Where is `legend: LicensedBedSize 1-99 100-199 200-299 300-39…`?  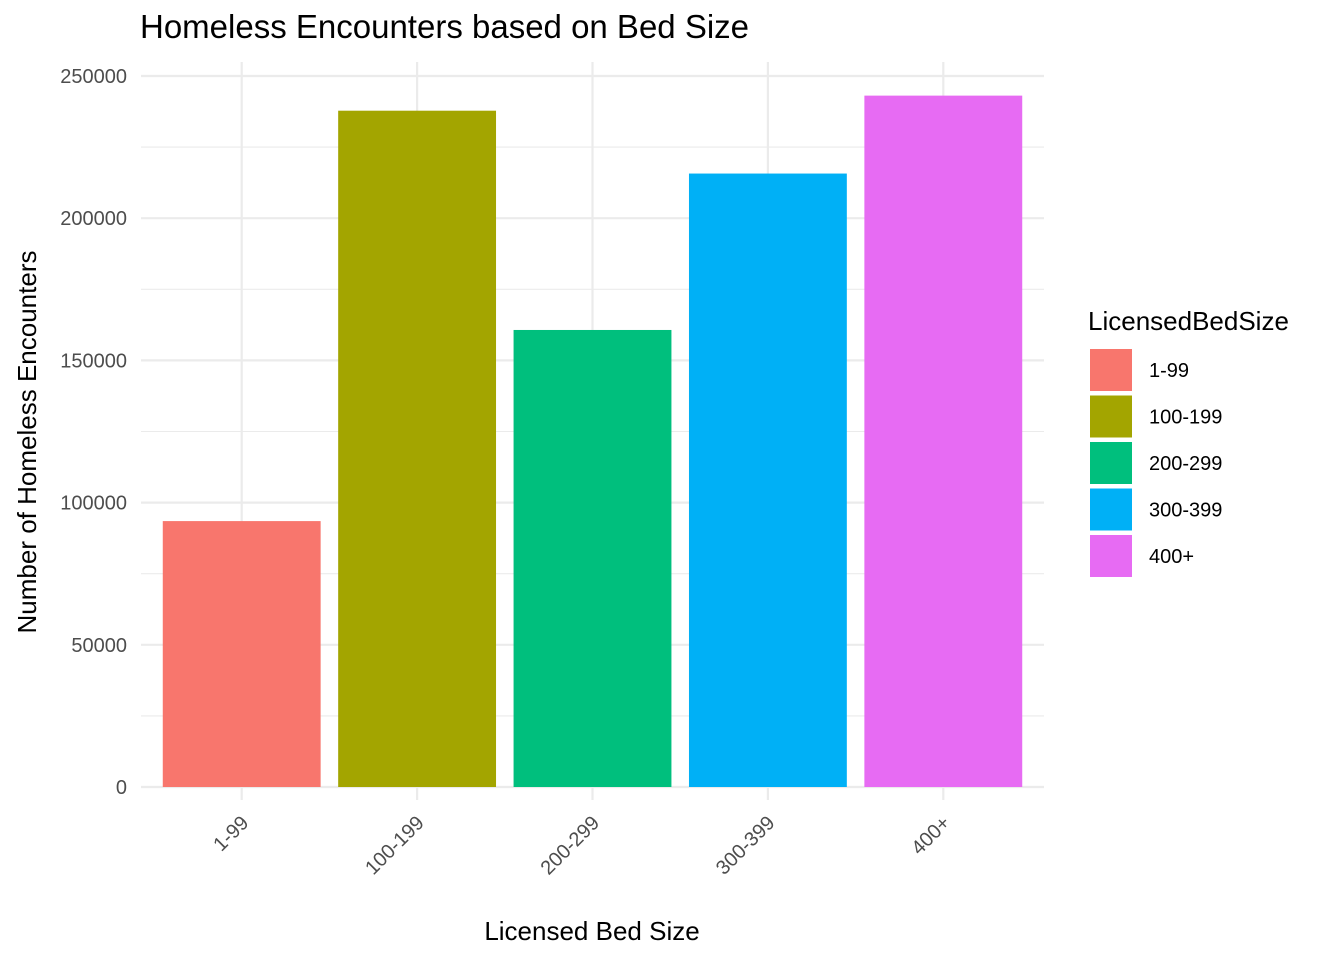 legend: LicensedBedSize 1-99 100-199 200-299 300-39… is located at coordinates (1188, 441).